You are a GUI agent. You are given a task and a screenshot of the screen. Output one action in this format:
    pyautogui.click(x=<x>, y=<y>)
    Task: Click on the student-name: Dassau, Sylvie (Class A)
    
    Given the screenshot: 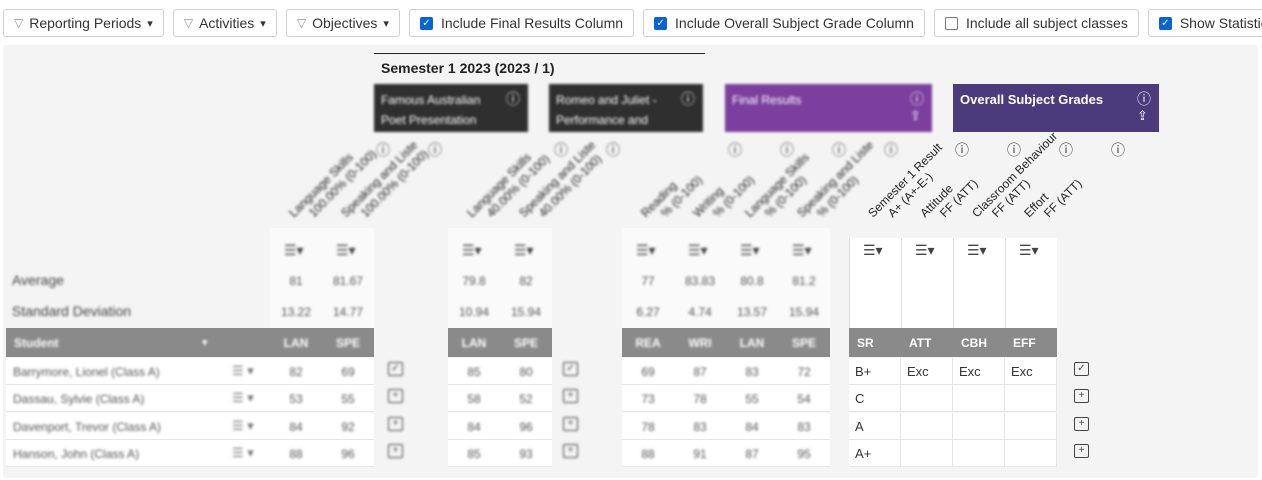 What is the action you would take?
    pyautogui.click(x=79, y=399)
    